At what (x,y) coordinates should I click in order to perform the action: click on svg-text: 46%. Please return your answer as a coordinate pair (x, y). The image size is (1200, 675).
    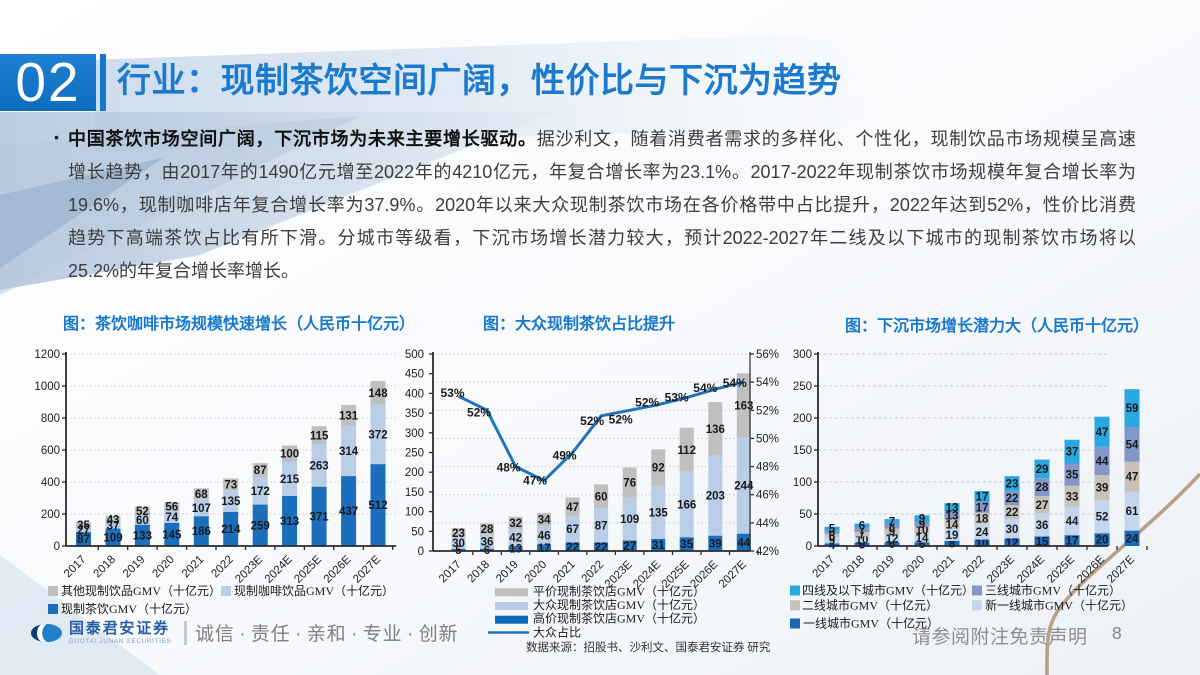
    Looking at the image, I should click on (767, 496).